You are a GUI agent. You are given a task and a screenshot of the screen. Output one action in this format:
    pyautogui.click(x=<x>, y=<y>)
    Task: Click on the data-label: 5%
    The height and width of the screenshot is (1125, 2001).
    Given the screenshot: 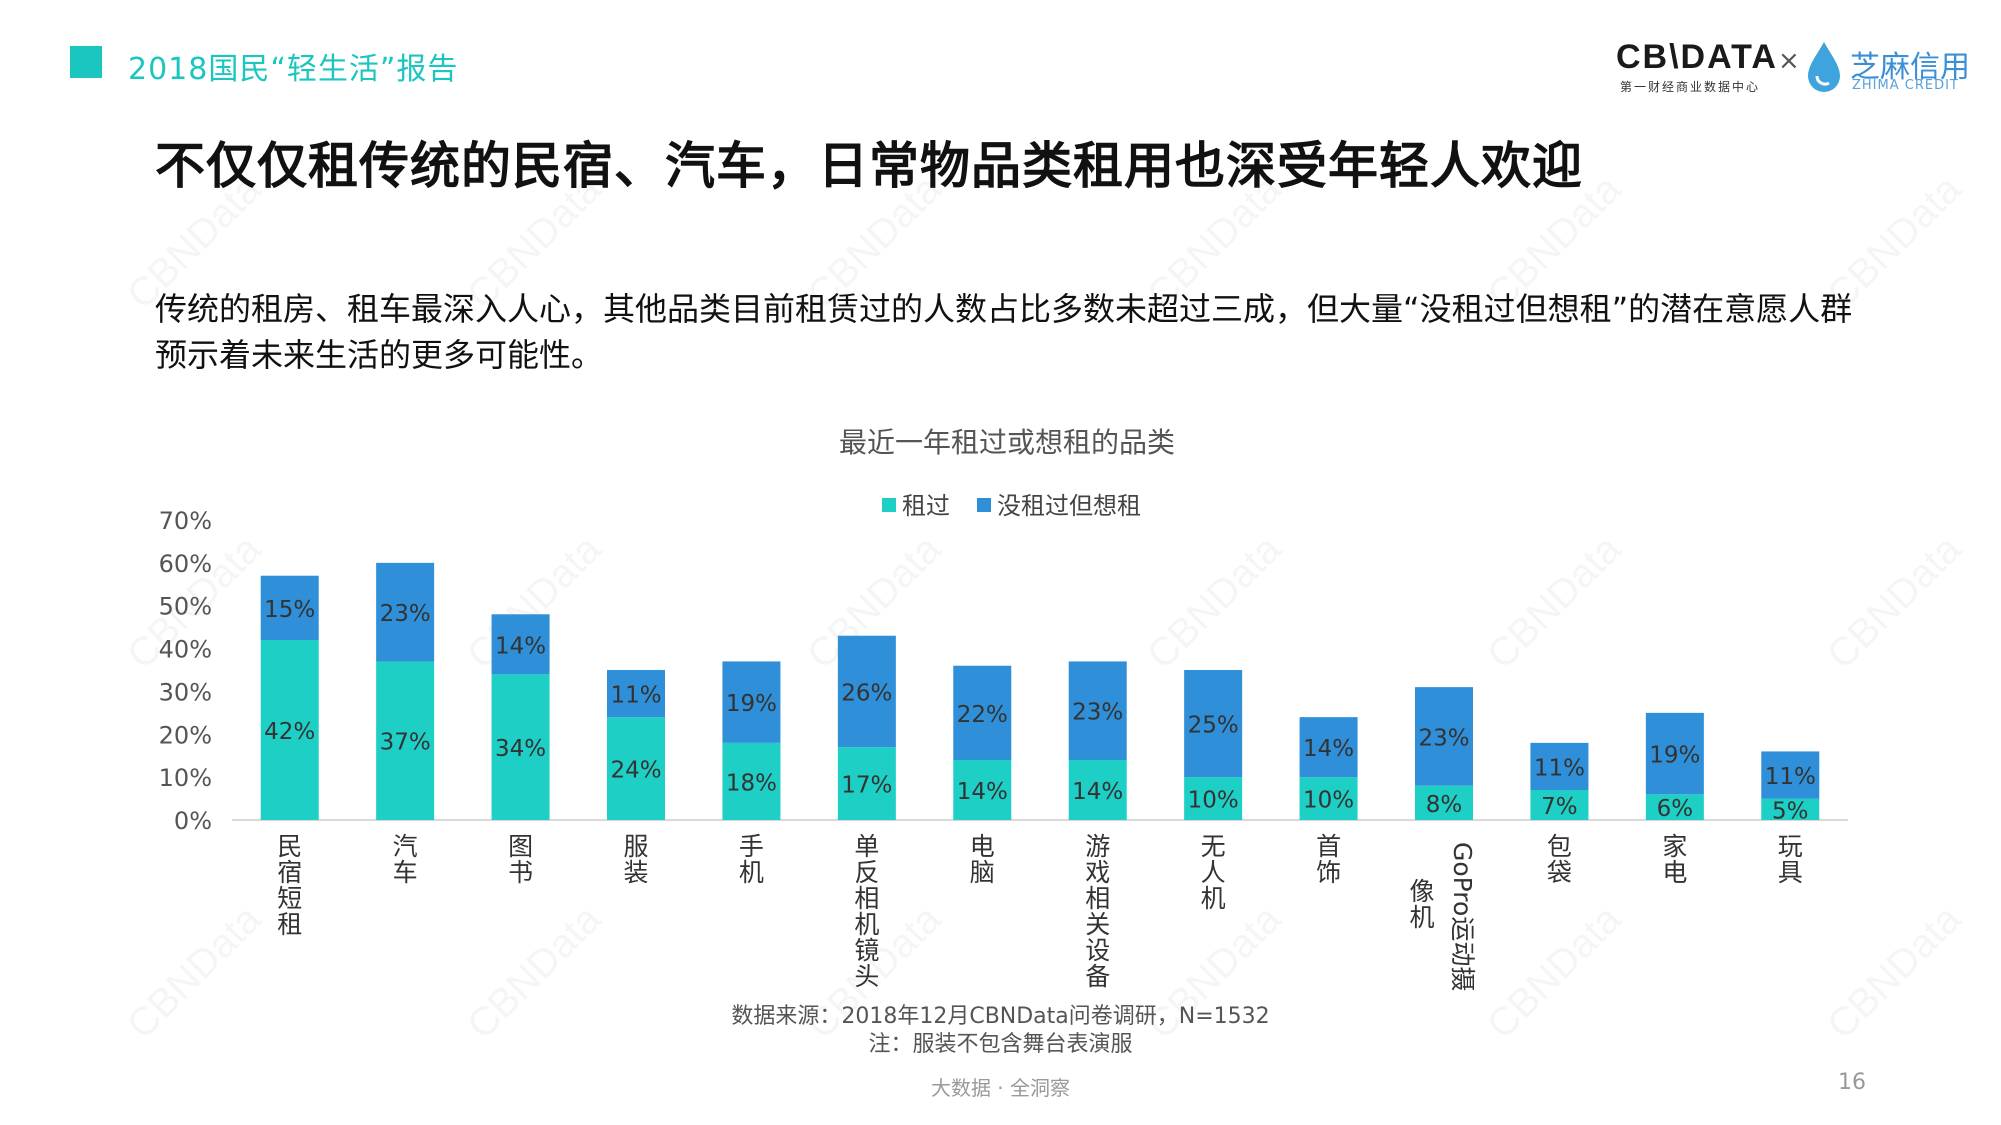 What is the action you would take?
    pyautogui.click(x=1790, y=811)
    